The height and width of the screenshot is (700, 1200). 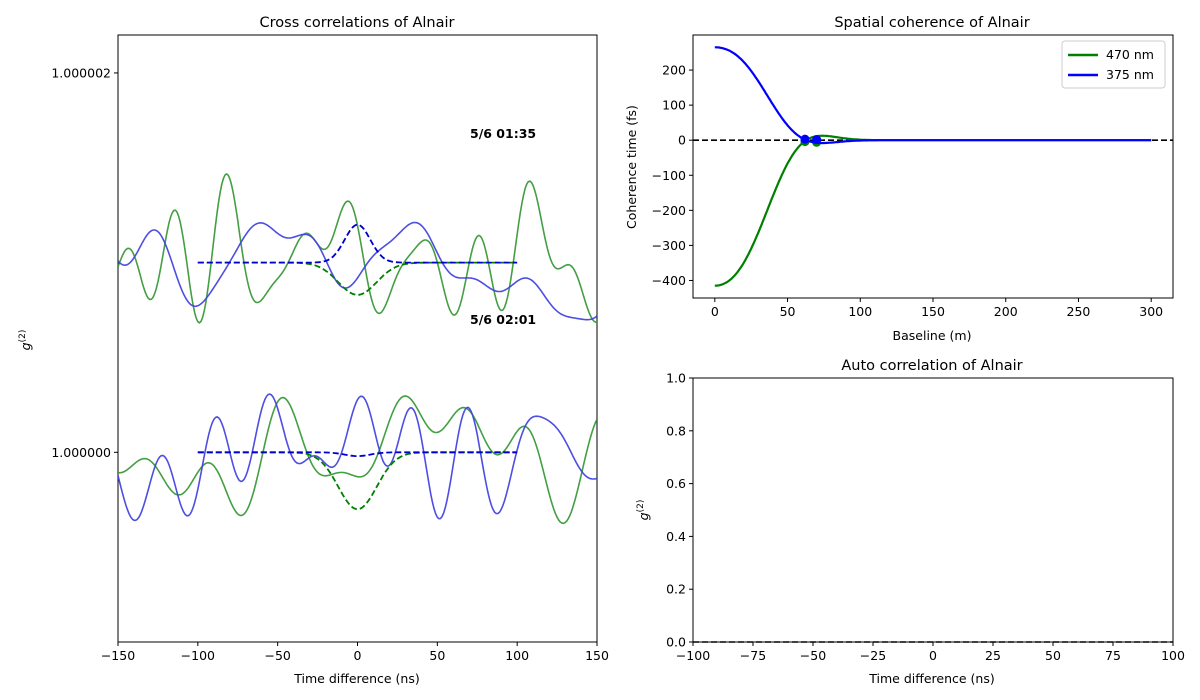 I want to click on x-tick-label-4: 200, so click(x=1006, y=311).